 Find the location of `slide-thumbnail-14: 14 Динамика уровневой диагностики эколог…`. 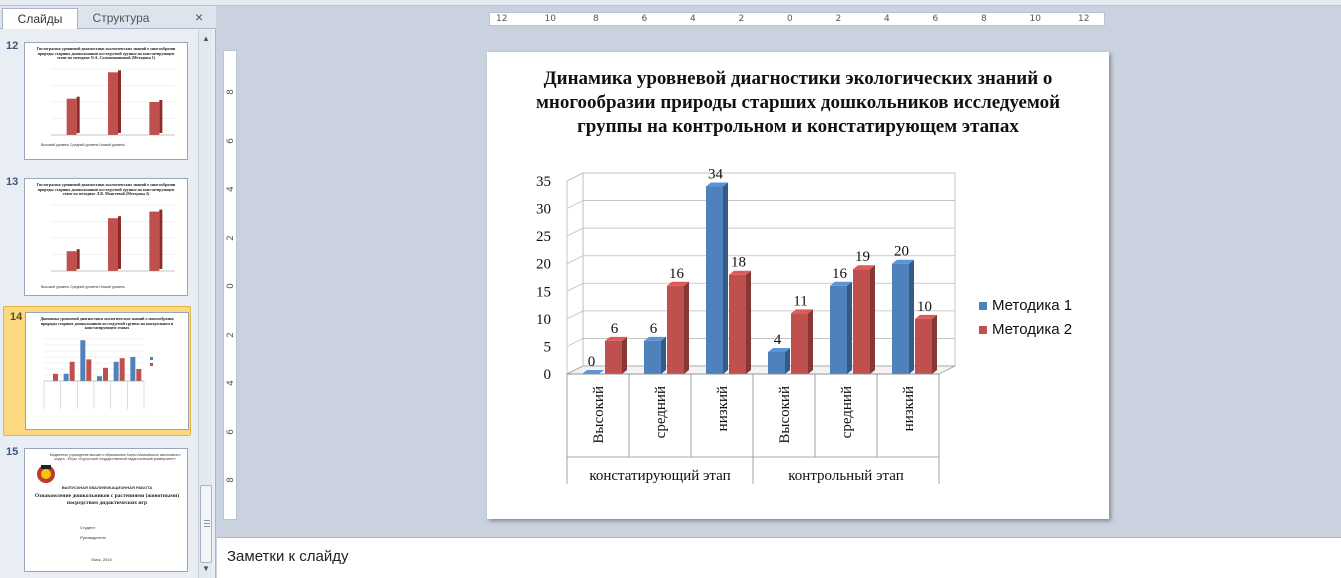

slide-thumbnail-14: 14 Динамика уровневой диагностики эколог… is located at coordinates (97, 371).